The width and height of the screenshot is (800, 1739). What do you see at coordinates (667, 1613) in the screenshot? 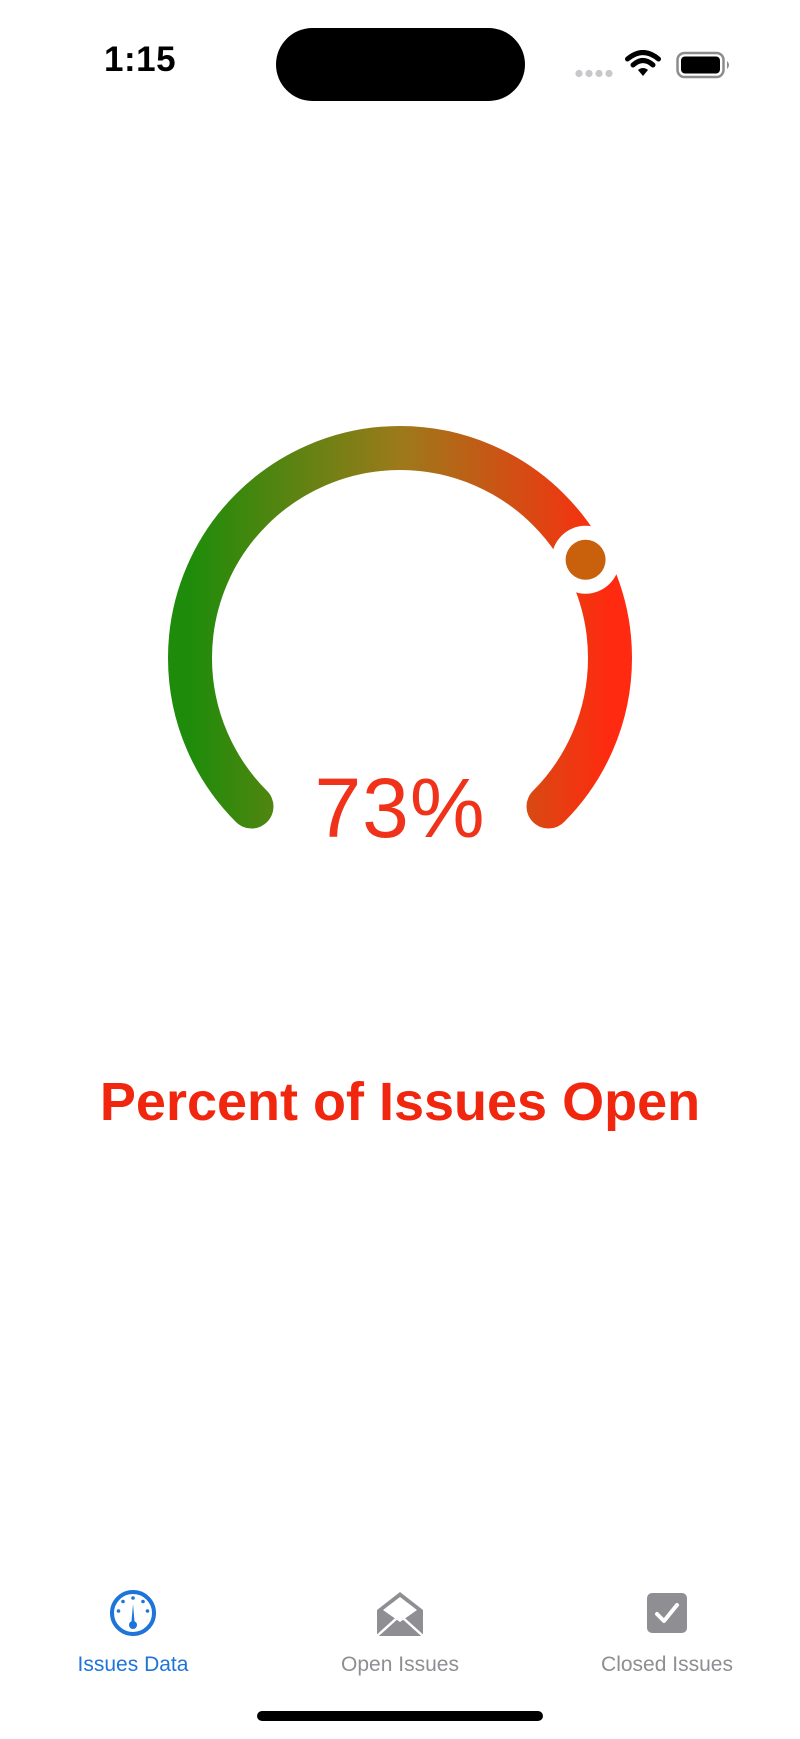
I see `checkmark-square-icon` at bounding box center [667, 1613].